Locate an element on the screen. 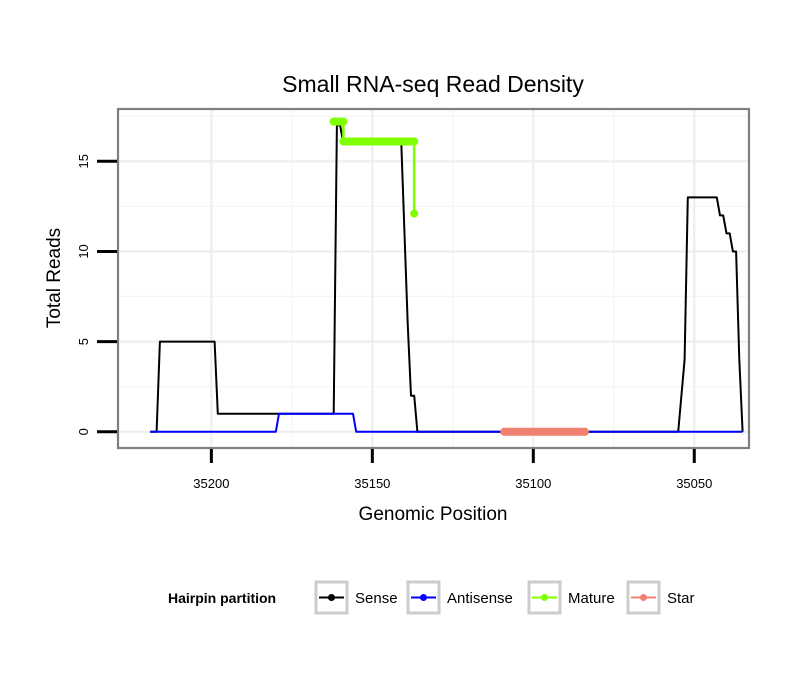 The image size is (810, 690). x-tick-label: 35050 is located at coordinates (694, 483).